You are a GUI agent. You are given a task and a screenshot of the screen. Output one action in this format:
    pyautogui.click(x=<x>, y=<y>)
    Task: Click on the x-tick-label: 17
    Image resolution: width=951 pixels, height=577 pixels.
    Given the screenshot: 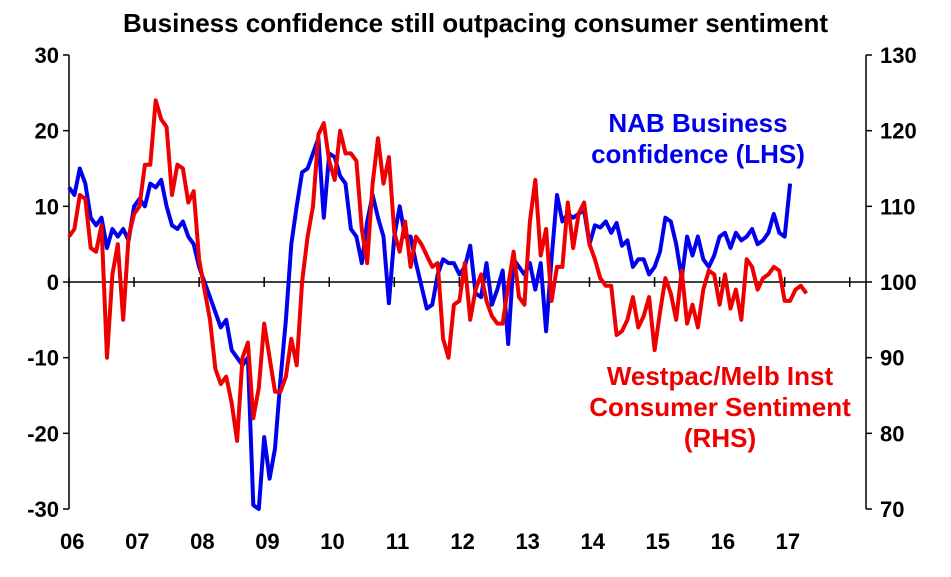 What is the action you would take?
    pyautogui.click(x=788, y=541)
    